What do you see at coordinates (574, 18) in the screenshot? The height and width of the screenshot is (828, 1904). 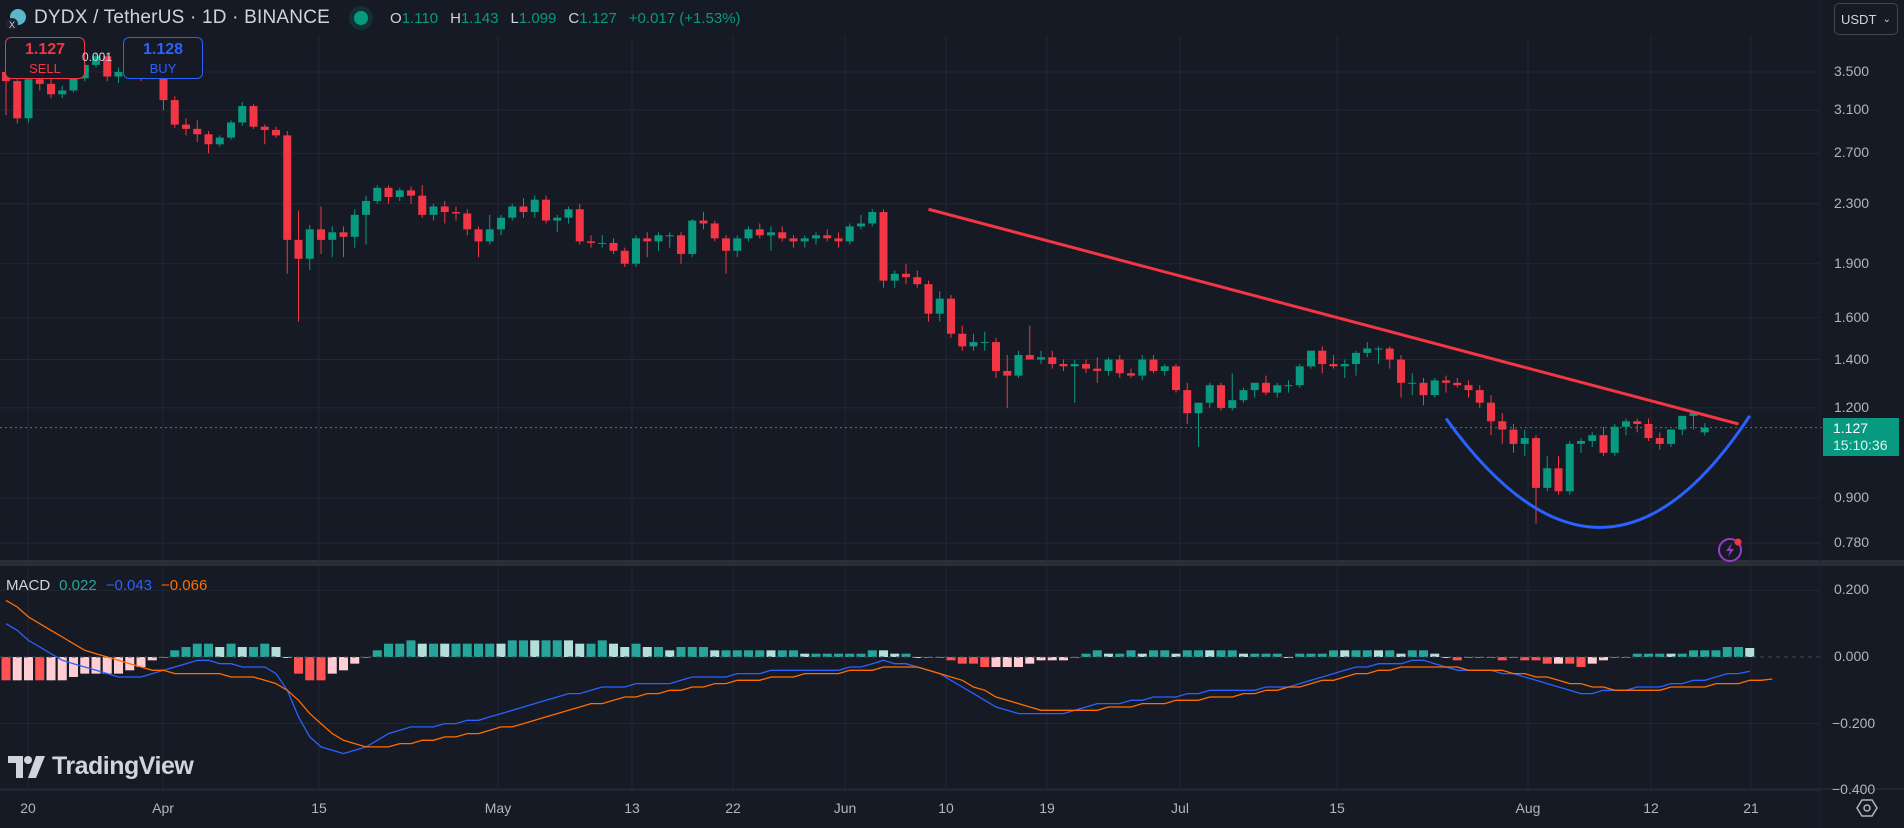 I see `close-label: C` at bounding box center [574, 18].